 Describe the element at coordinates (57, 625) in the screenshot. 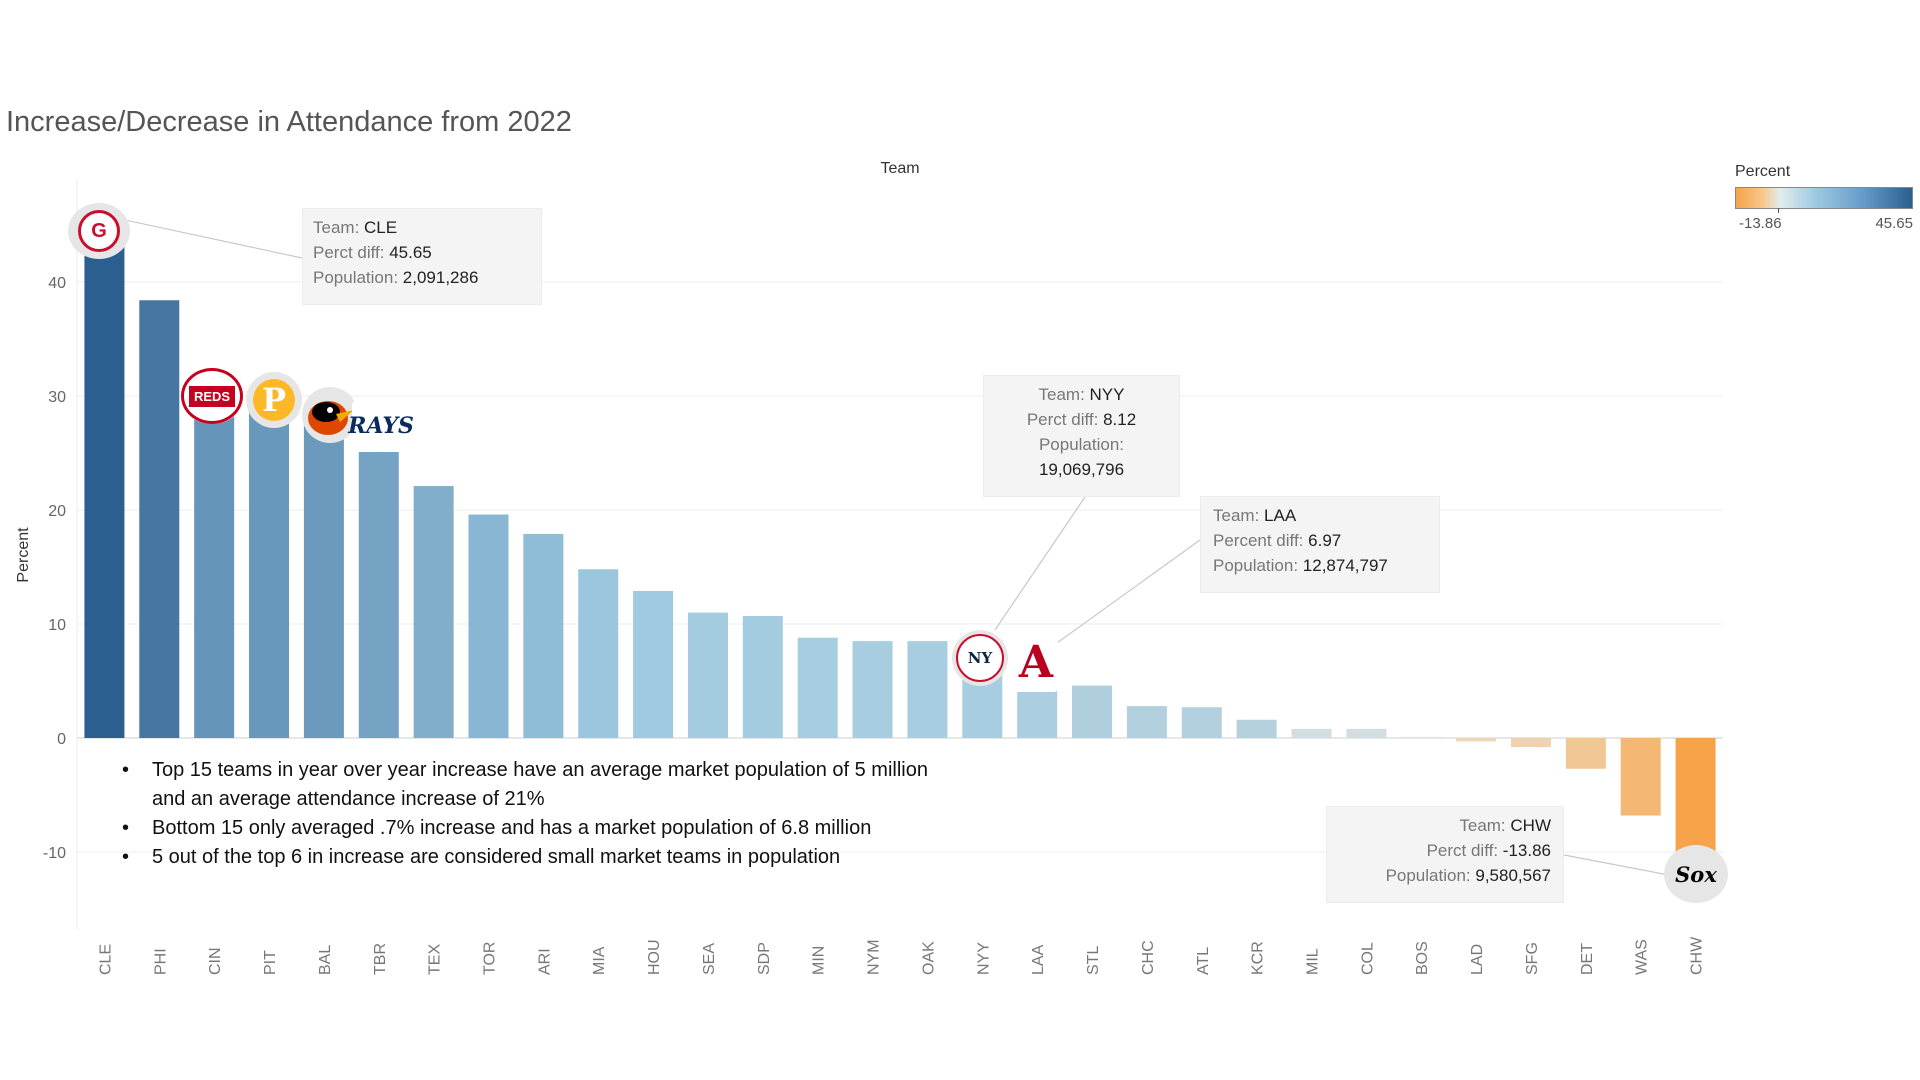

I see `y-tick-label: 10` at that location.